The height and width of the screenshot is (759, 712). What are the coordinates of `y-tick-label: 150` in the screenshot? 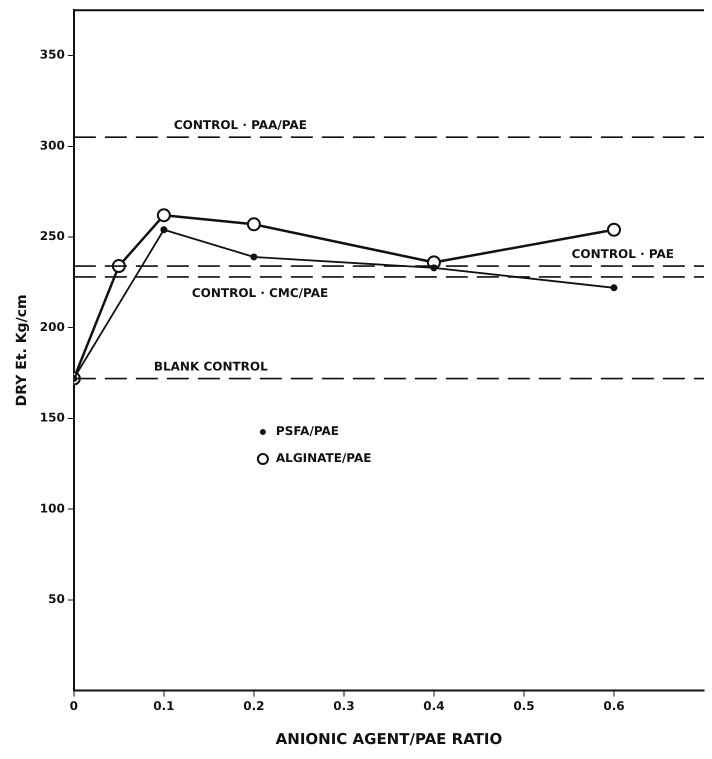 It's located at (52, 417).